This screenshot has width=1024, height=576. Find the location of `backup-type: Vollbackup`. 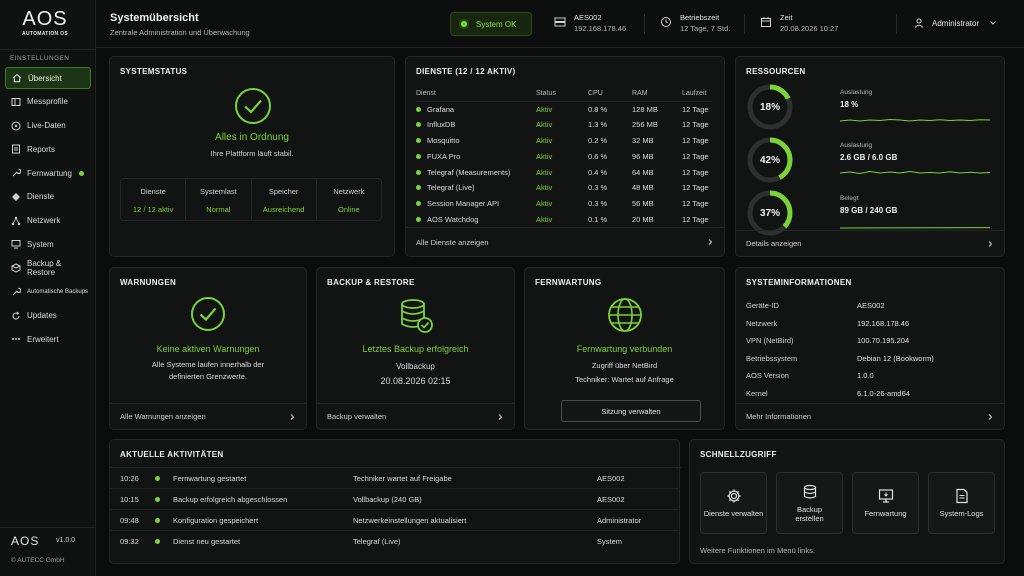

backup-type: Vollbackup is located at coordinates (415, 366).